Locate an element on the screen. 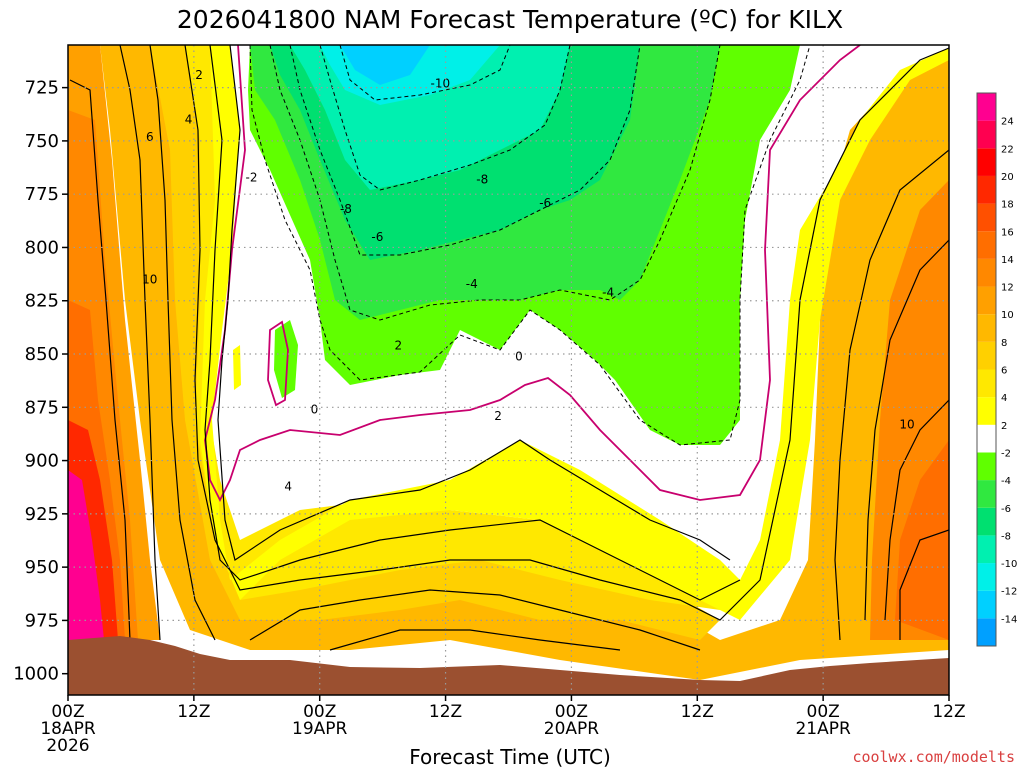  y-tick-label: 750 is located at coordinates (42, 141).